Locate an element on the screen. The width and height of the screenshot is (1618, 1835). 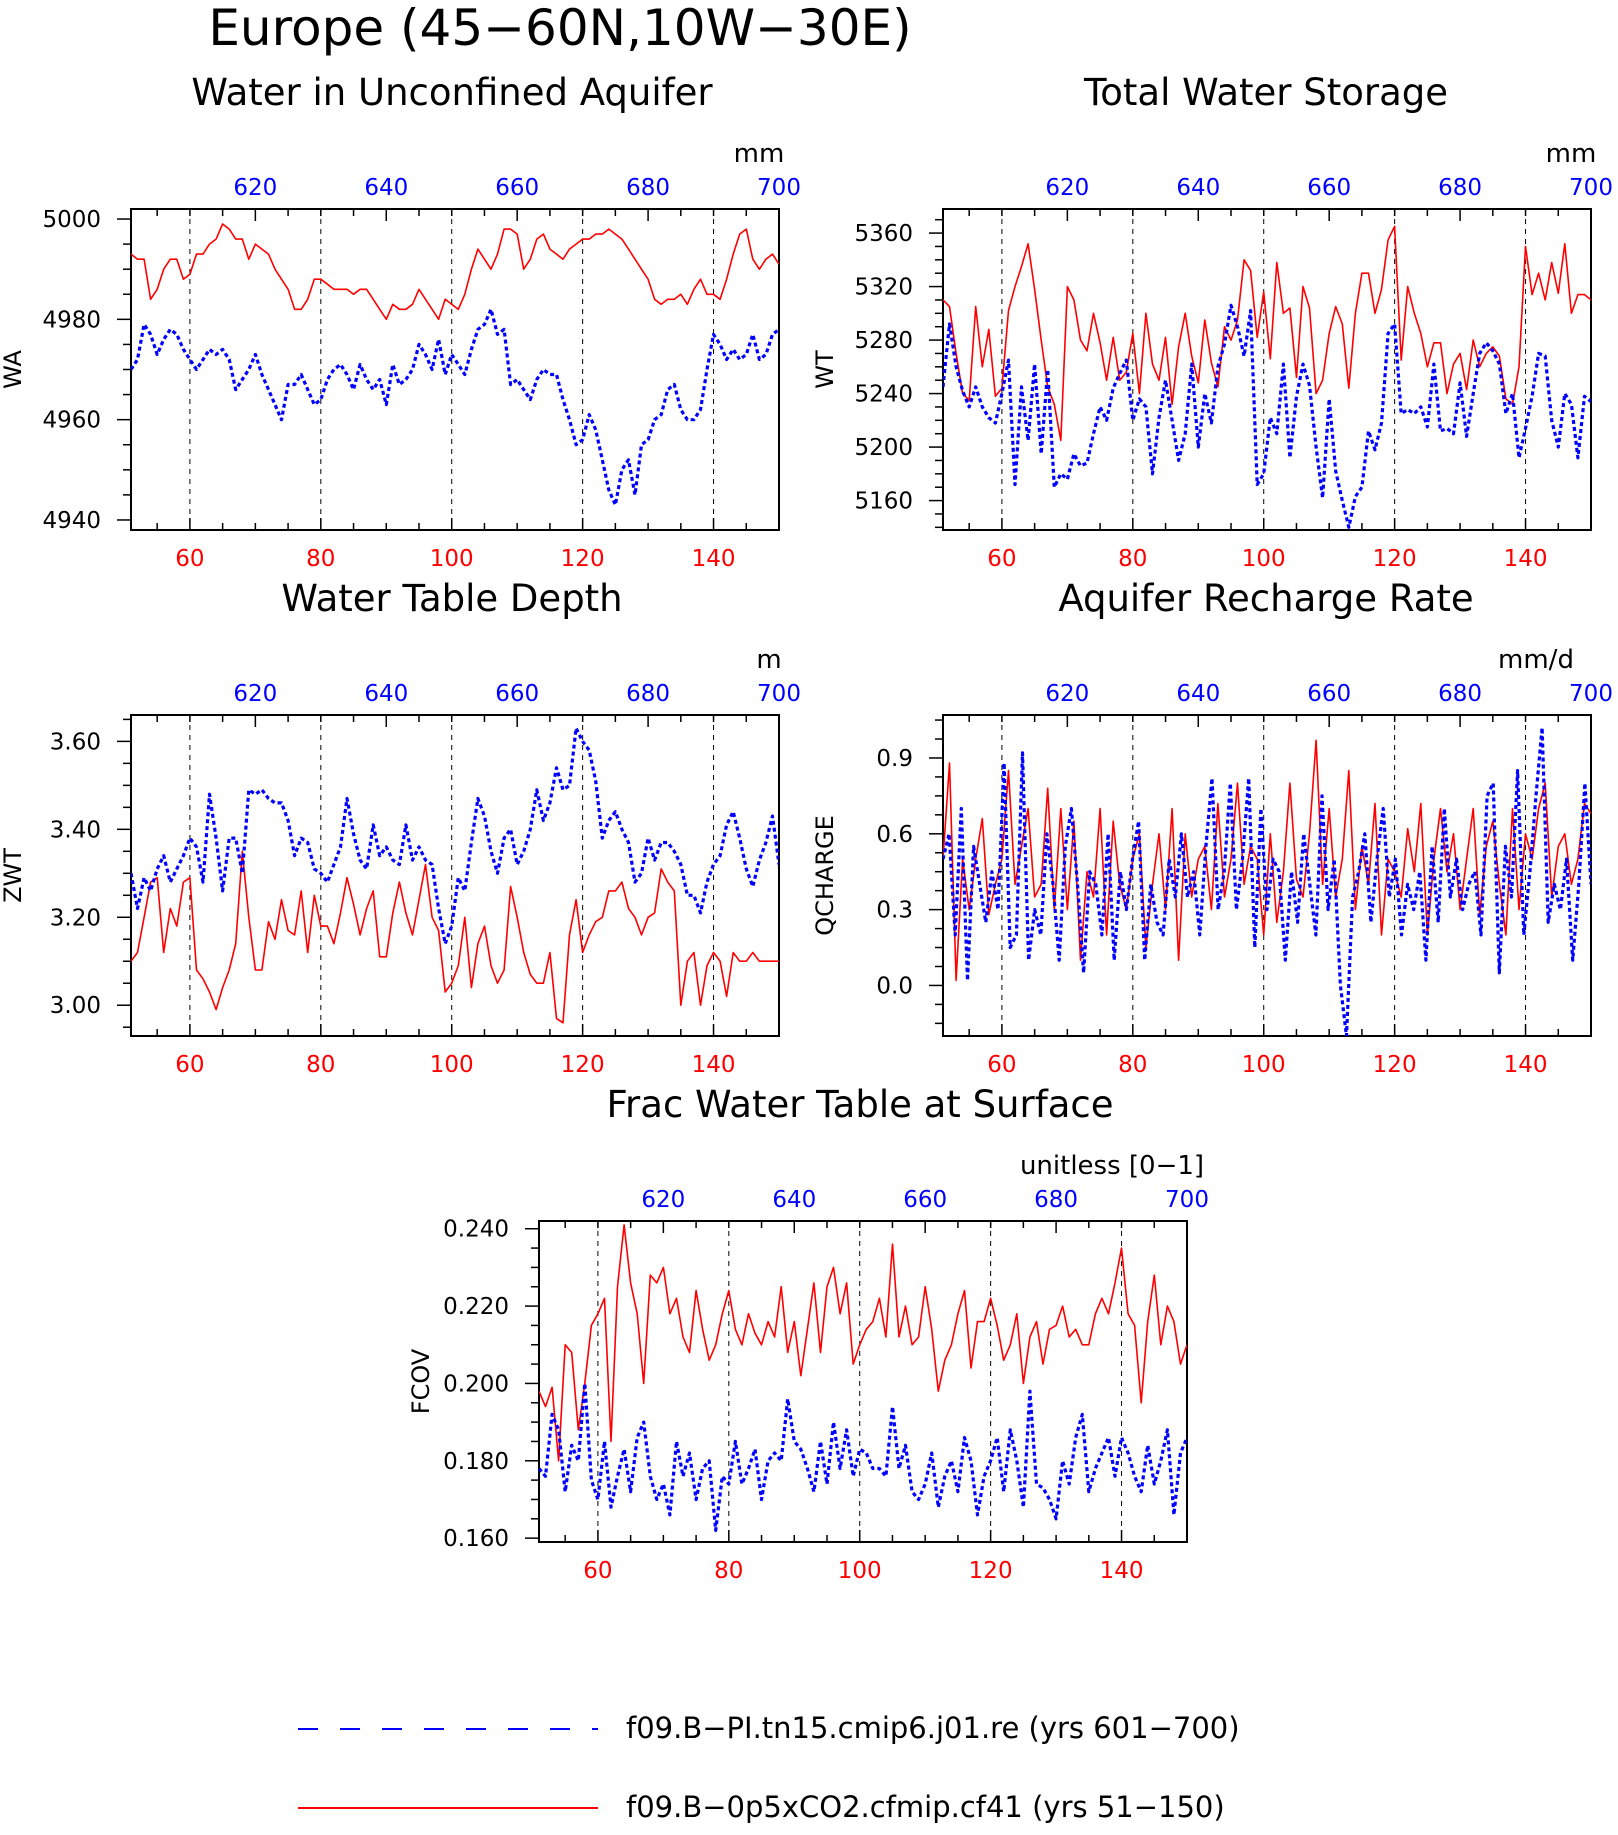
y-tick-label: 4960 is located at coordinates (71, 421).